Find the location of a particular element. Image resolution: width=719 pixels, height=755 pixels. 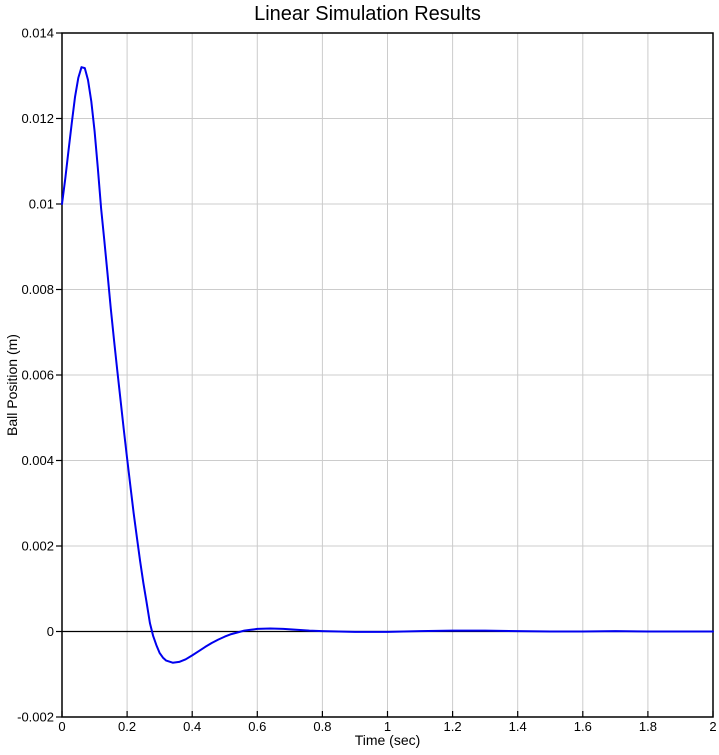

x-tick-label: 0.2 is located at coordinates (127, 726).